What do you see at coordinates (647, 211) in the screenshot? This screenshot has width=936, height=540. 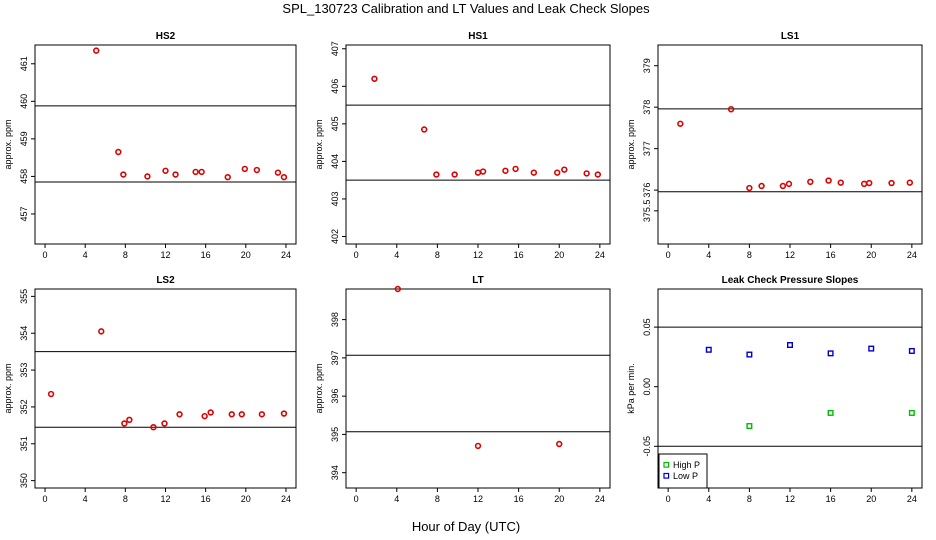 I see `y-tick-label-ls1: 375.5` at bounding box center [647, 211].